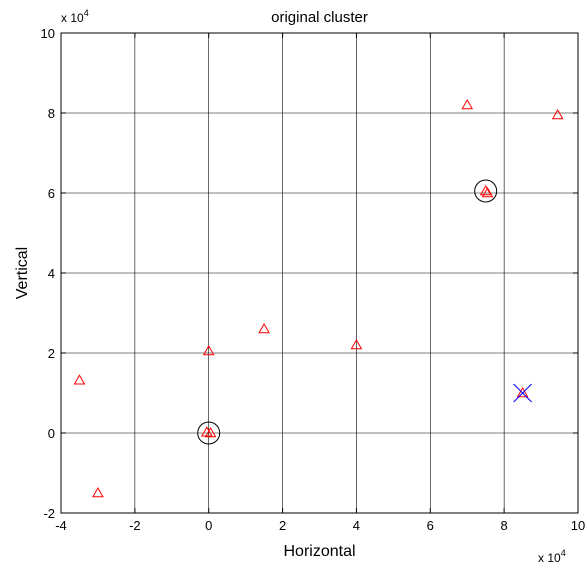 The image size is (587, 568). What do you see at coordinates (72, 18) in the screenshot?
I see `y-multiplier-base: x 10` at bounding box center [72, 18].